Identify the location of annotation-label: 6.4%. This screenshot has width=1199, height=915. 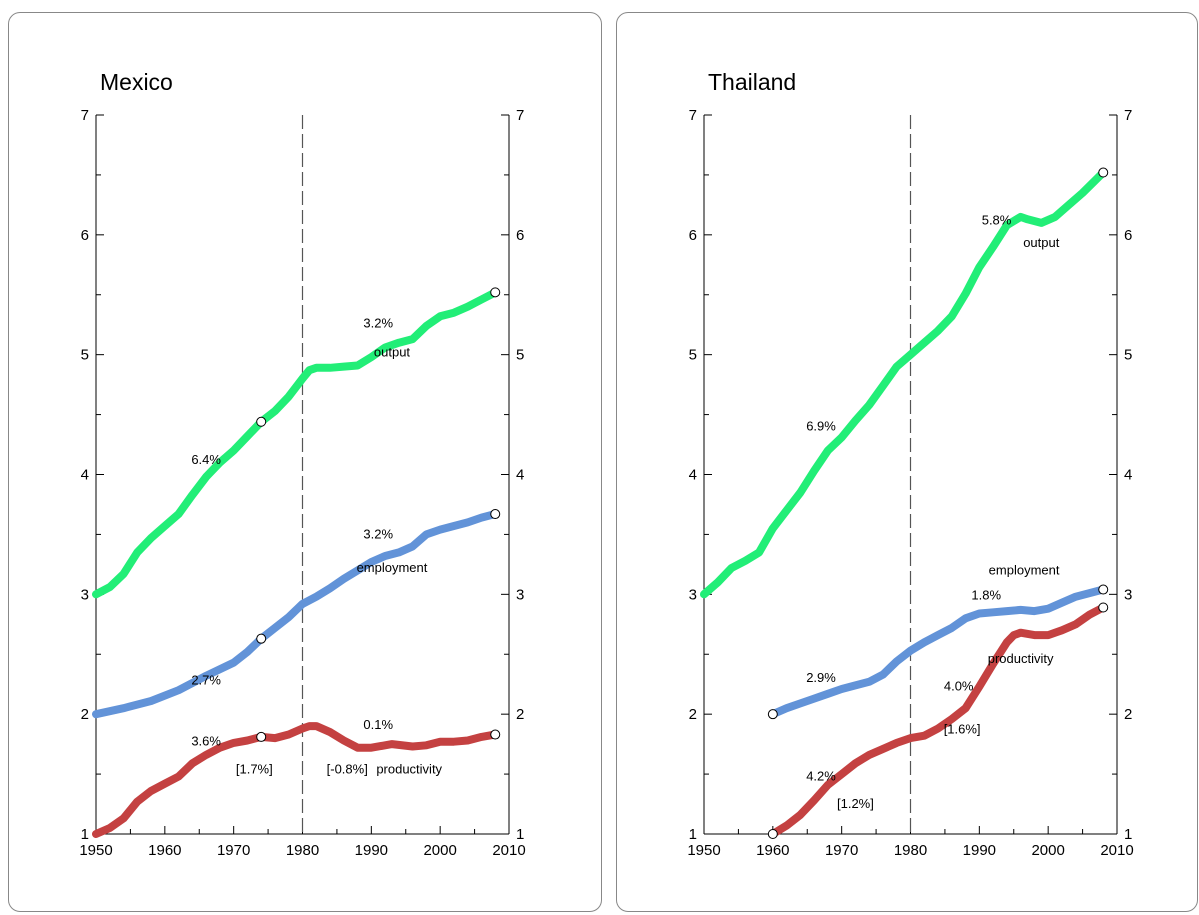
(206, 459).